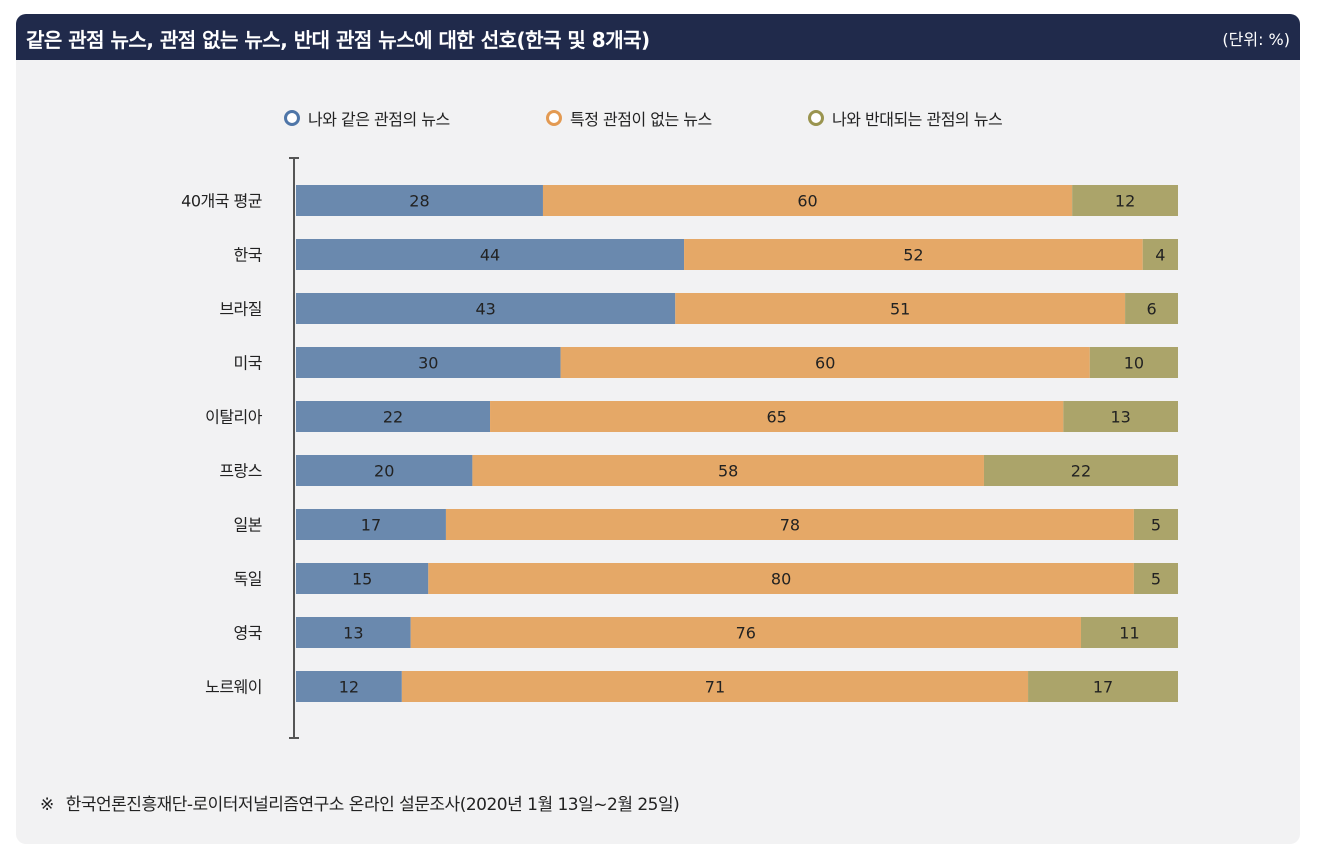 Image resolution: width=1320 pixels, height=856 pixels. I want to click on data-label: 4, so click(1160, 255).